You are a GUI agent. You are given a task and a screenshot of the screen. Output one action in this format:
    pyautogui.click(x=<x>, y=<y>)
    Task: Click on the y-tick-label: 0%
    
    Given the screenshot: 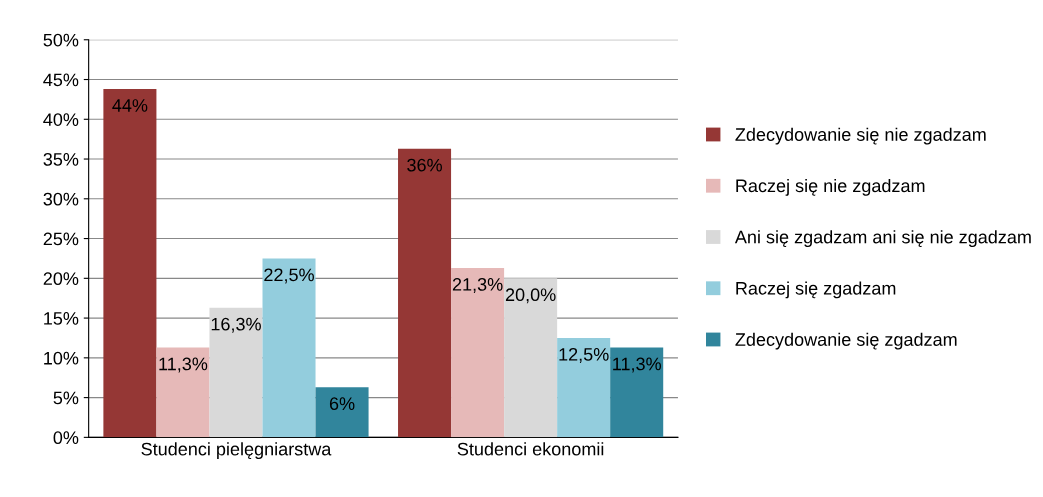 What is the action you would take?
    pyautogui.click(x=66, y=438)
    